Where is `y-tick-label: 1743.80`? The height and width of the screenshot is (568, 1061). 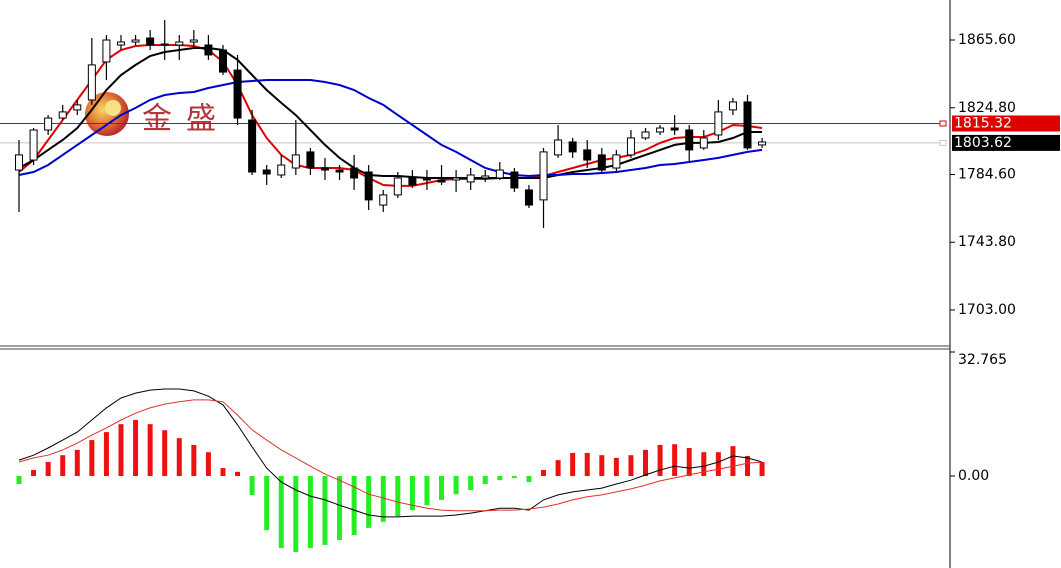
y-tick-label: 1743.80 is located at coordinates (987, 242).